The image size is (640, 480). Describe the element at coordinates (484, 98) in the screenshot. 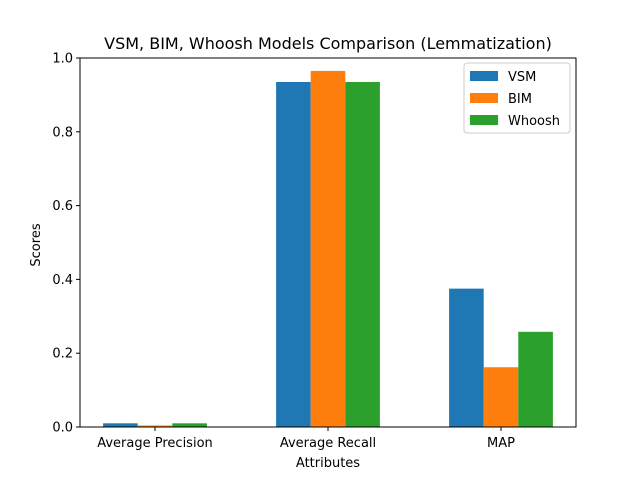

I see `legend-swatch-bim` at that location.